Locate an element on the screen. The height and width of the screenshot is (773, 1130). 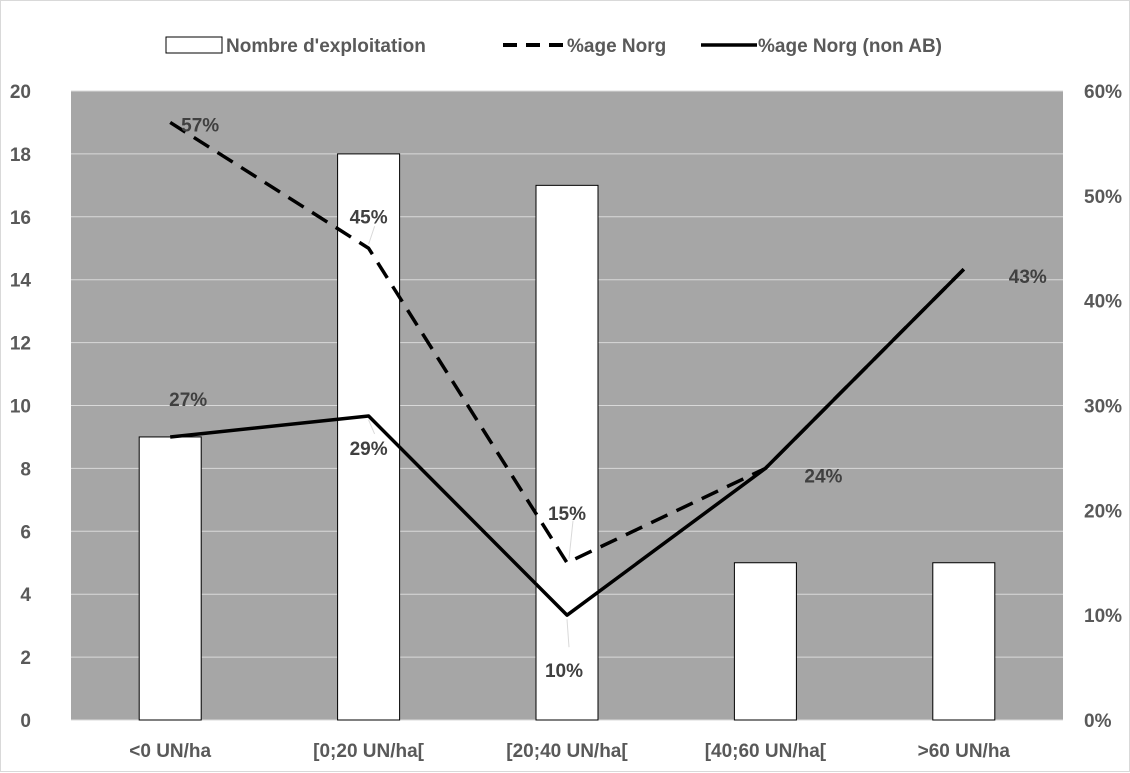
y-tick-label: 2 is located at coordinates (25, 658).